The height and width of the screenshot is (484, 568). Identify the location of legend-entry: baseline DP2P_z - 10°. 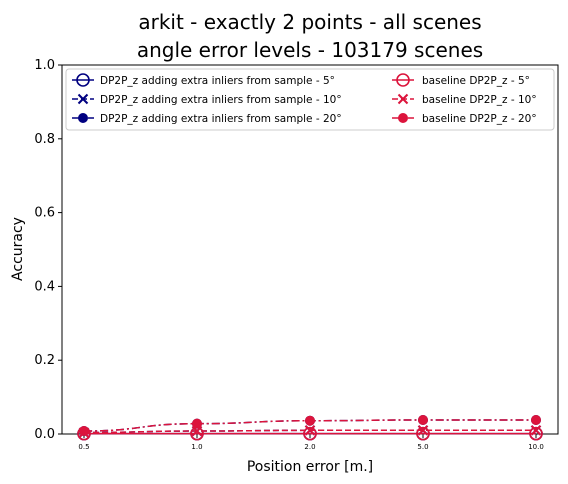
(464, 99).